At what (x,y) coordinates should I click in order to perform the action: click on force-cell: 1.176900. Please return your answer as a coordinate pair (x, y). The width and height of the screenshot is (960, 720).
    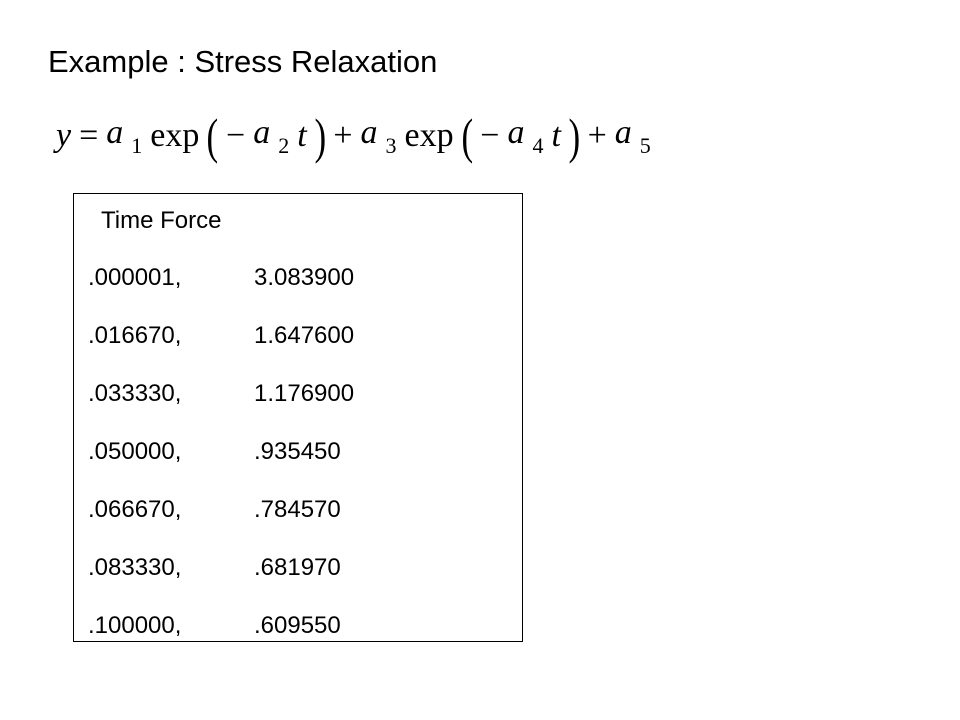
    Looking at the image, I should click on (304, 393).